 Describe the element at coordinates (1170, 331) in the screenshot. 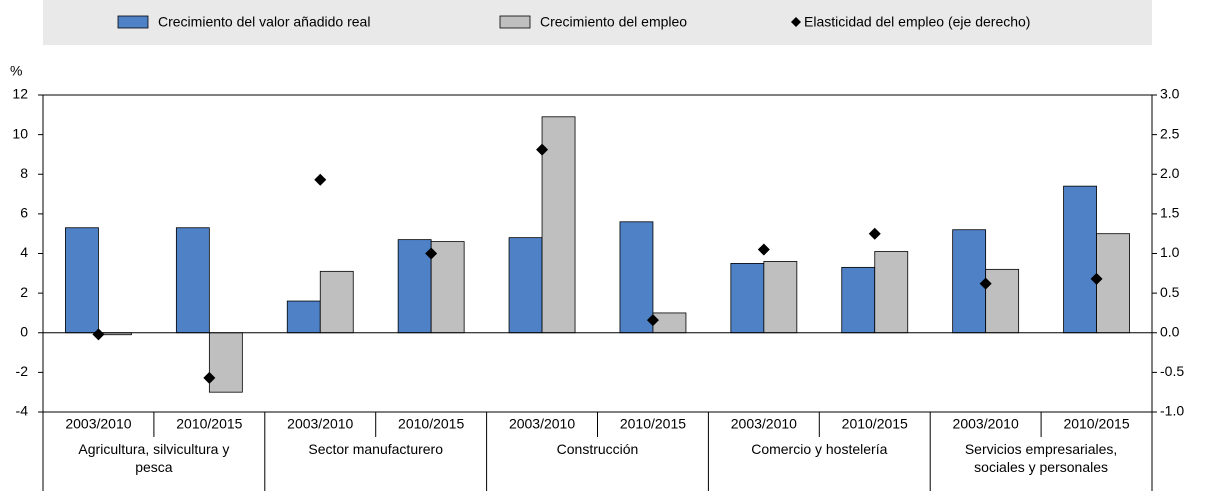

I see `y2-tick-label: 0.0` at that location.